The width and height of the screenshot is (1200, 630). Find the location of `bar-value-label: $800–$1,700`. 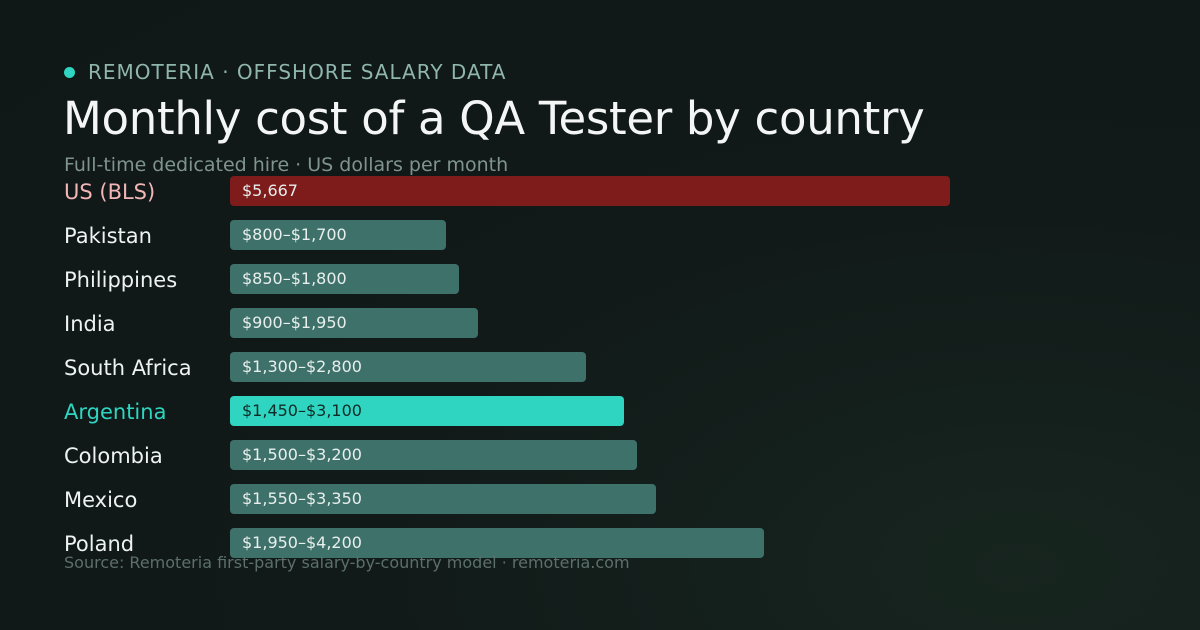

bar-value-label: $800–$1,700 is located at coordinates (294, 234).